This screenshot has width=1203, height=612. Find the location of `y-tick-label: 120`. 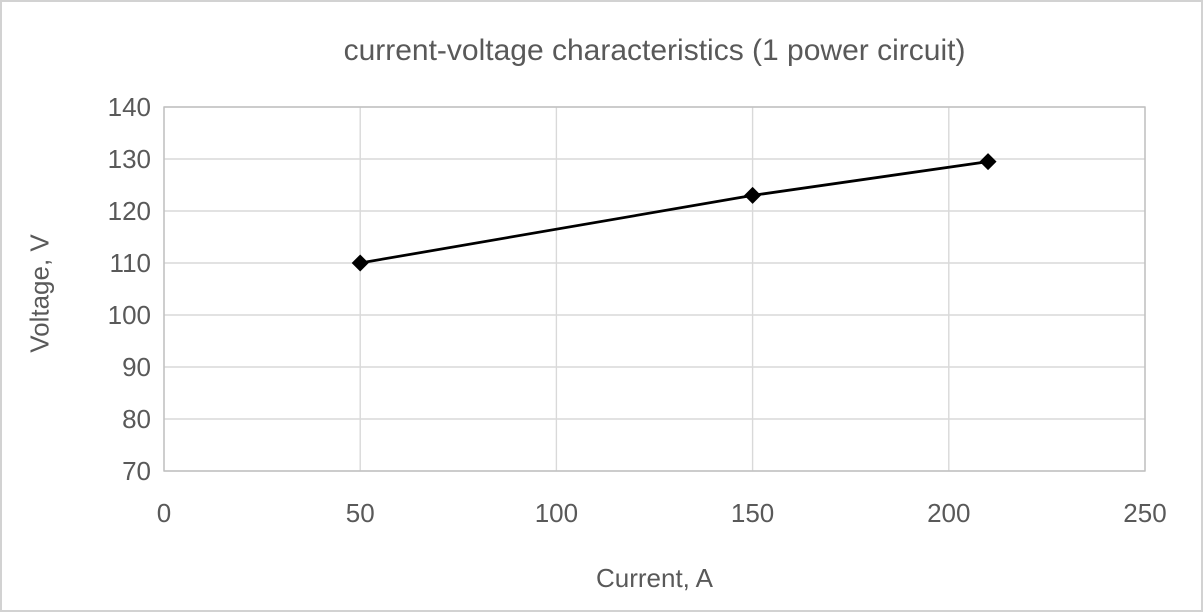

y-tick-label: 120 is located at coordinates (129, 211).